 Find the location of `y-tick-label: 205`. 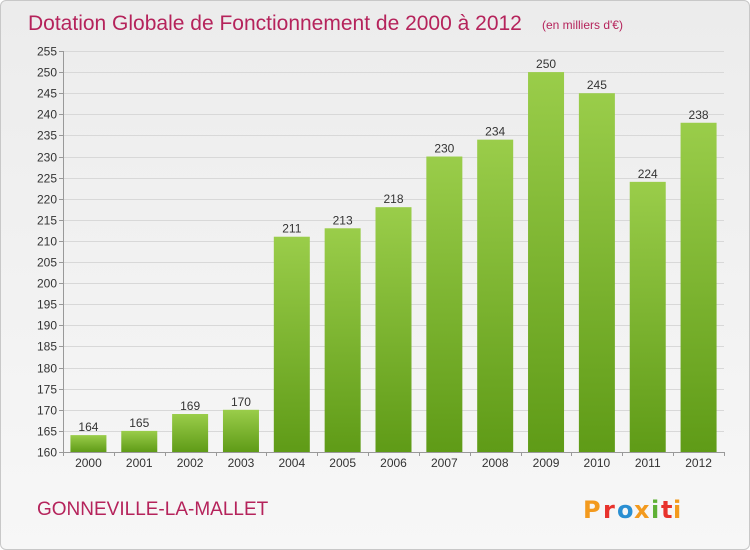

y-tick-label: 205 is located at coordinates (47, 263).